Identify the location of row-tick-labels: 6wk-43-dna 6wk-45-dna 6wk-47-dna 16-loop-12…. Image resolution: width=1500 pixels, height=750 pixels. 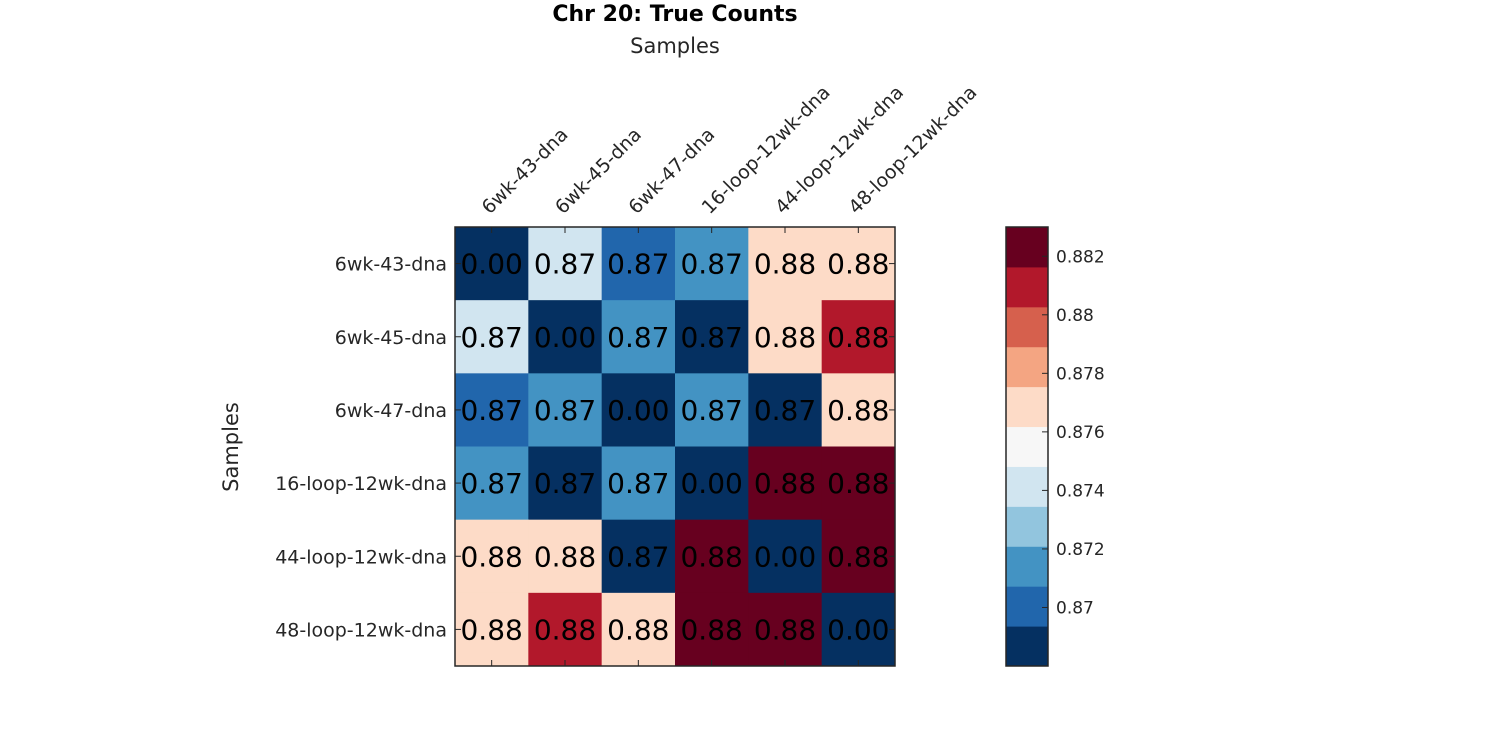
(361, 448).